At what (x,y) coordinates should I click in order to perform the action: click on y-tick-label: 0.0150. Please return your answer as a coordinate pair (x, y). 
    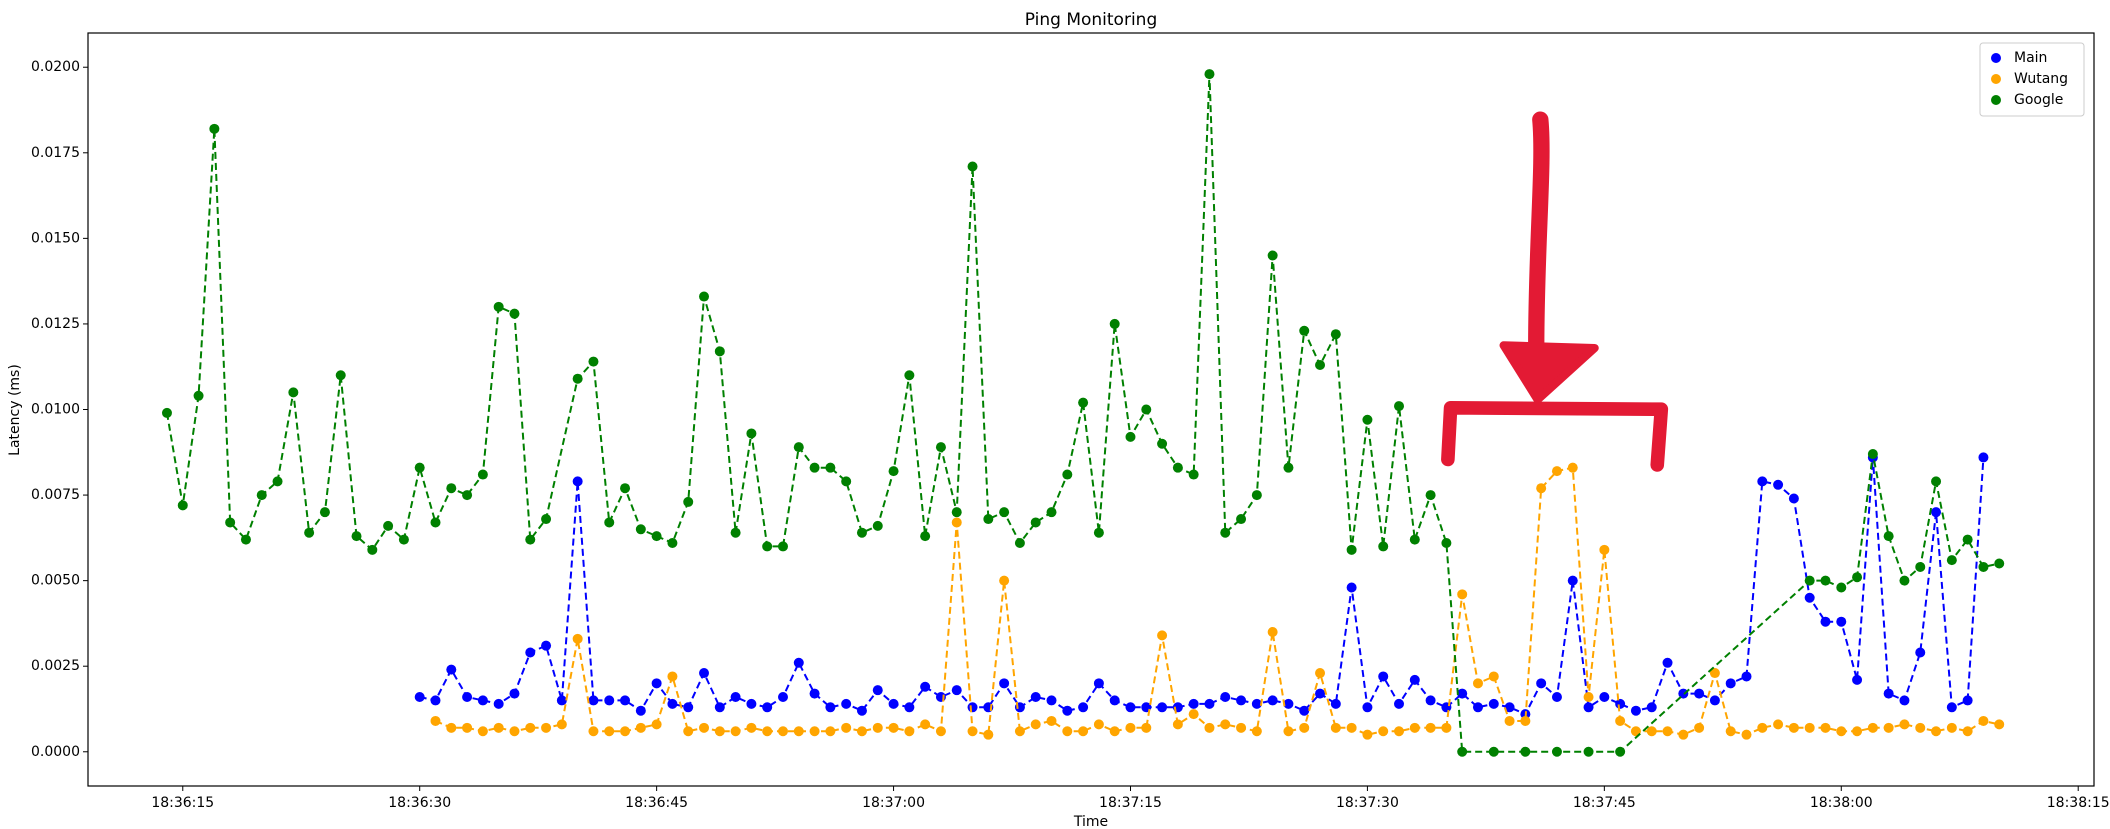
    Looking at the image, I should click on (55, 238).